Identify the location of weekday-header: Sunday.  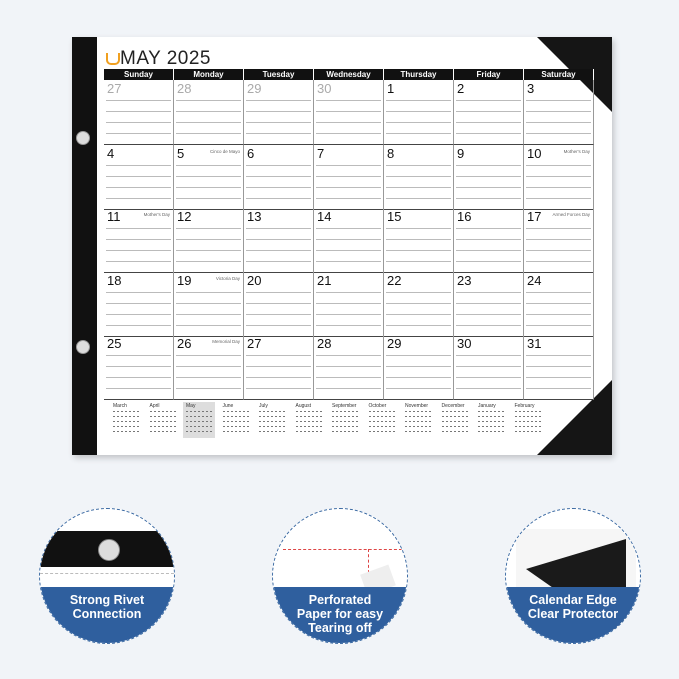
(139, 74).